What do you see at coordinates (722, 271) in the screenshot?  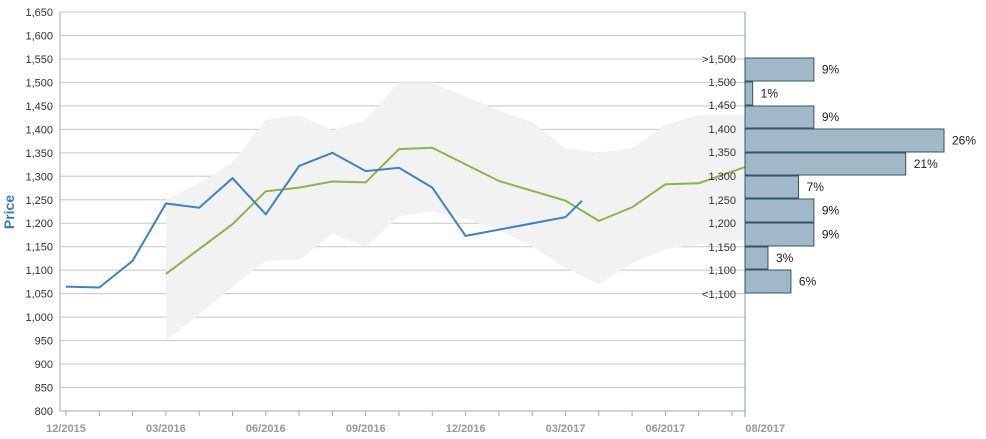 I see `histogram-category-label: 1,100` at bounding box center [722, 271].